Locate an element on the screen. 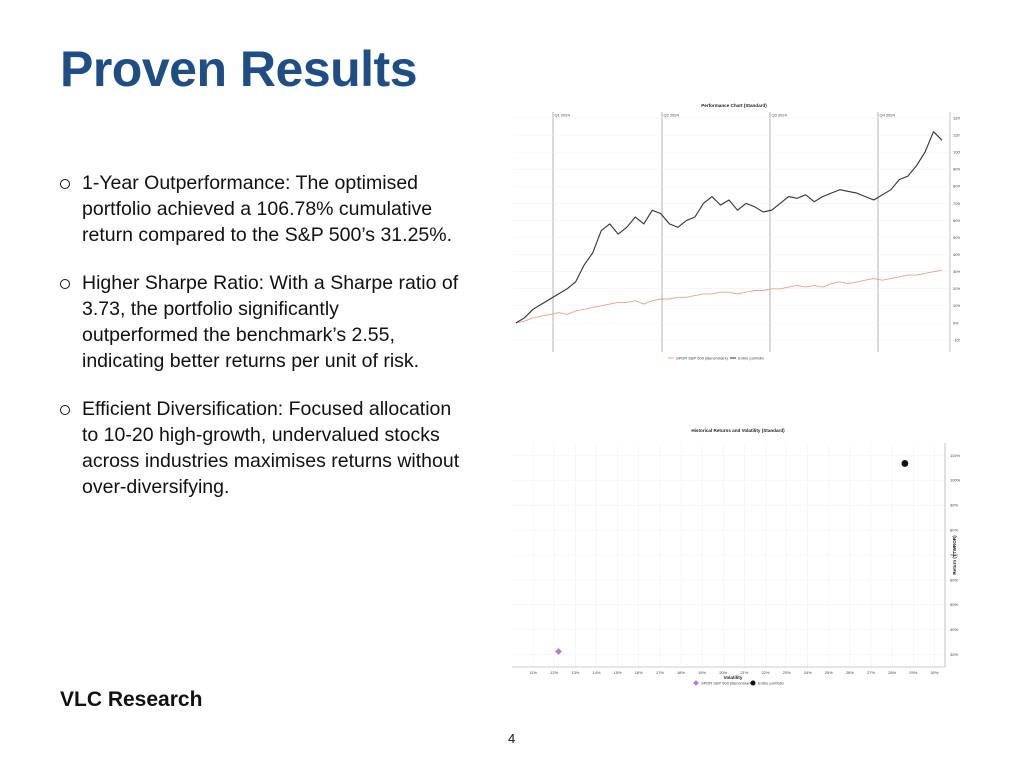 Image resolution: width=1024 pixels, height=768 pixels. x-tick-label: 30% is located at coordinates (934, 672).